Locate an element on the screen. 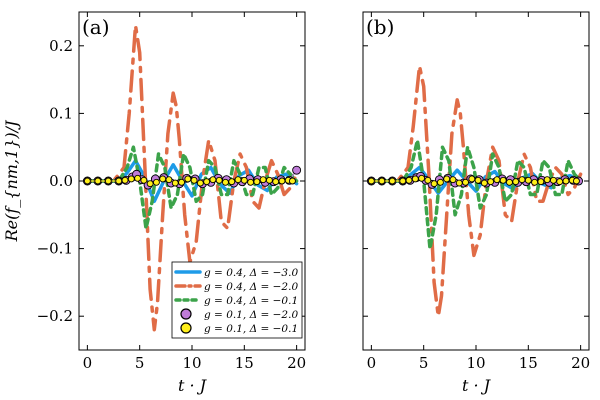  y-tick-label: 0.1 is located at coordinates (61, 113).